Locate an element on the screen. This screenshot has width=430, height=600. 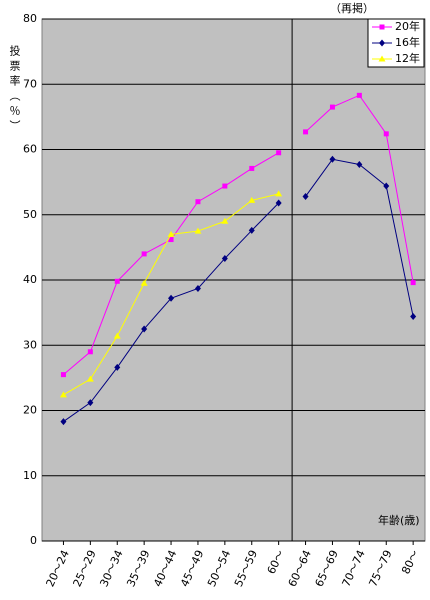
legend-label: 20年 is located at coordinates (407, 26).